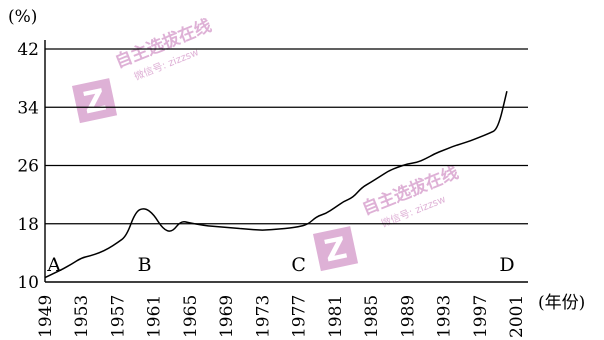 This screenshot has height=340, width=604. I want to click on x-tick-label: 1977, so click(300, 316).